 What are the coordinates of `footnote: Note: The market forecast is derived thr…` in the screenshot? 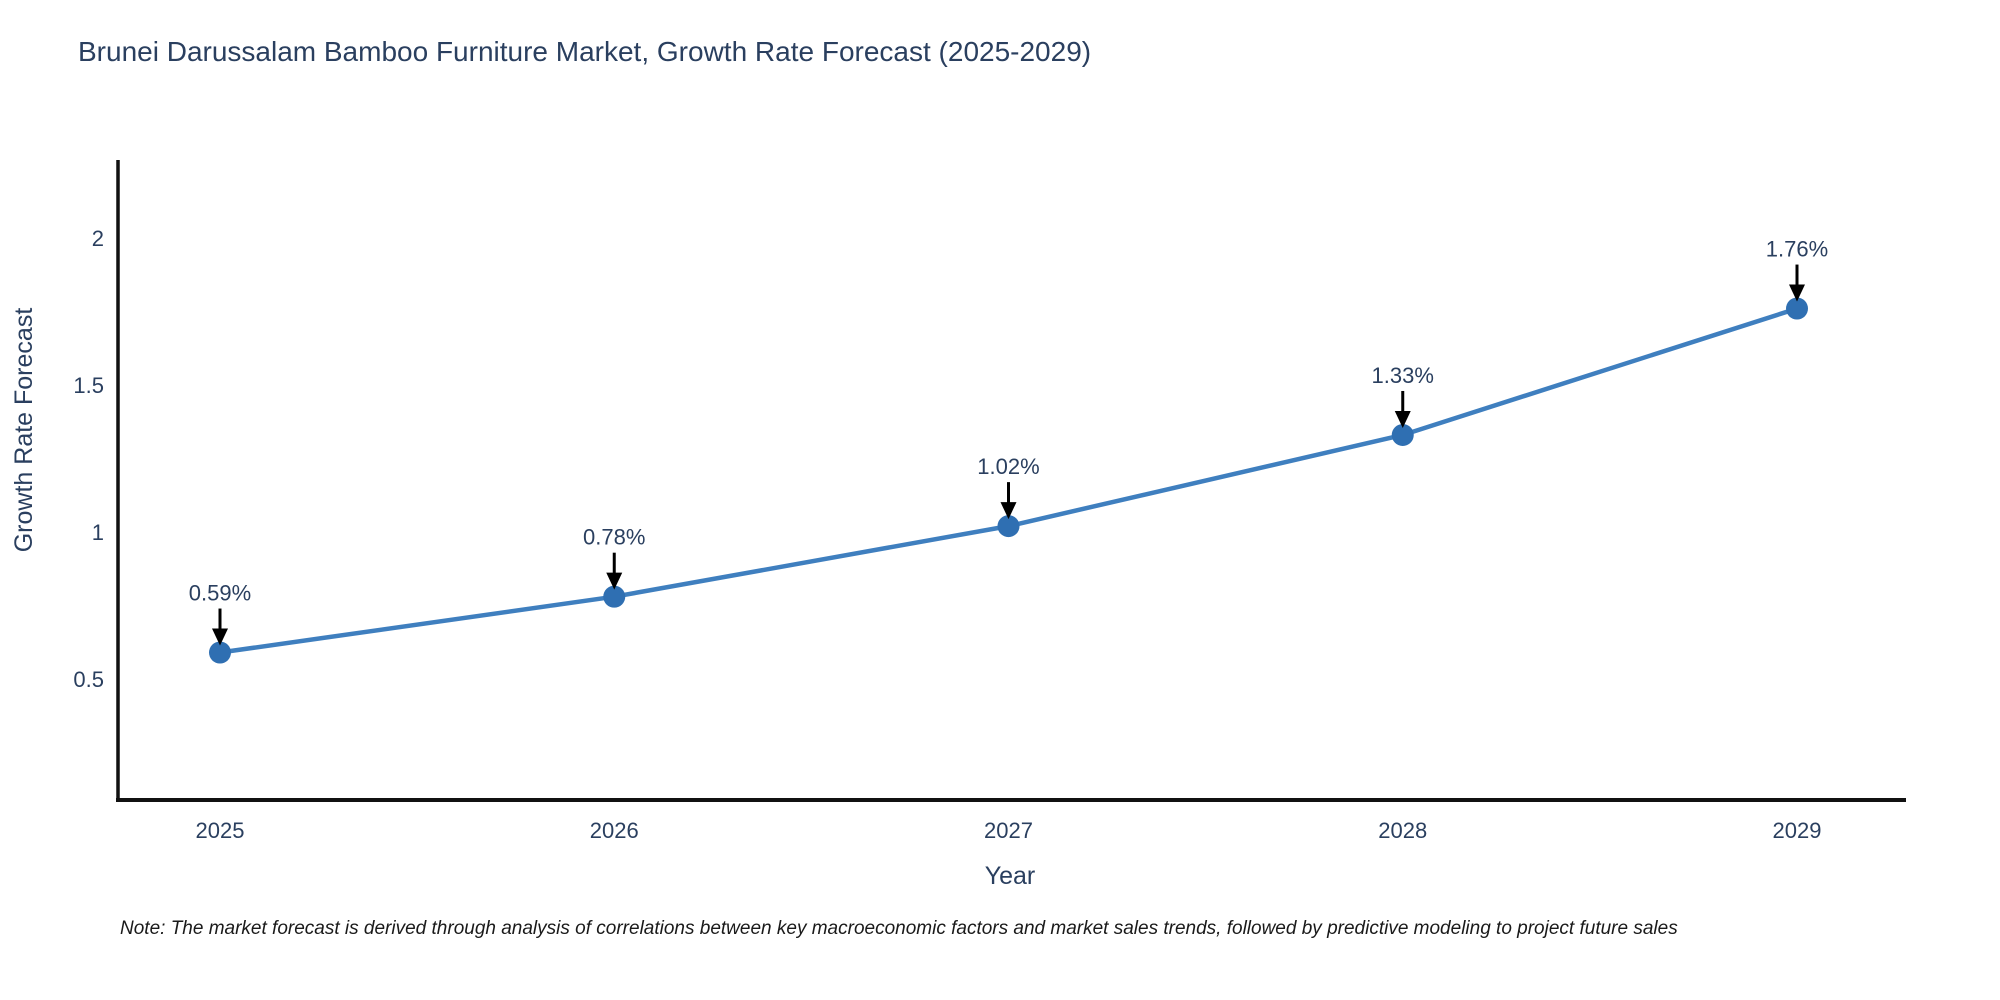 It's located at (899, 928).